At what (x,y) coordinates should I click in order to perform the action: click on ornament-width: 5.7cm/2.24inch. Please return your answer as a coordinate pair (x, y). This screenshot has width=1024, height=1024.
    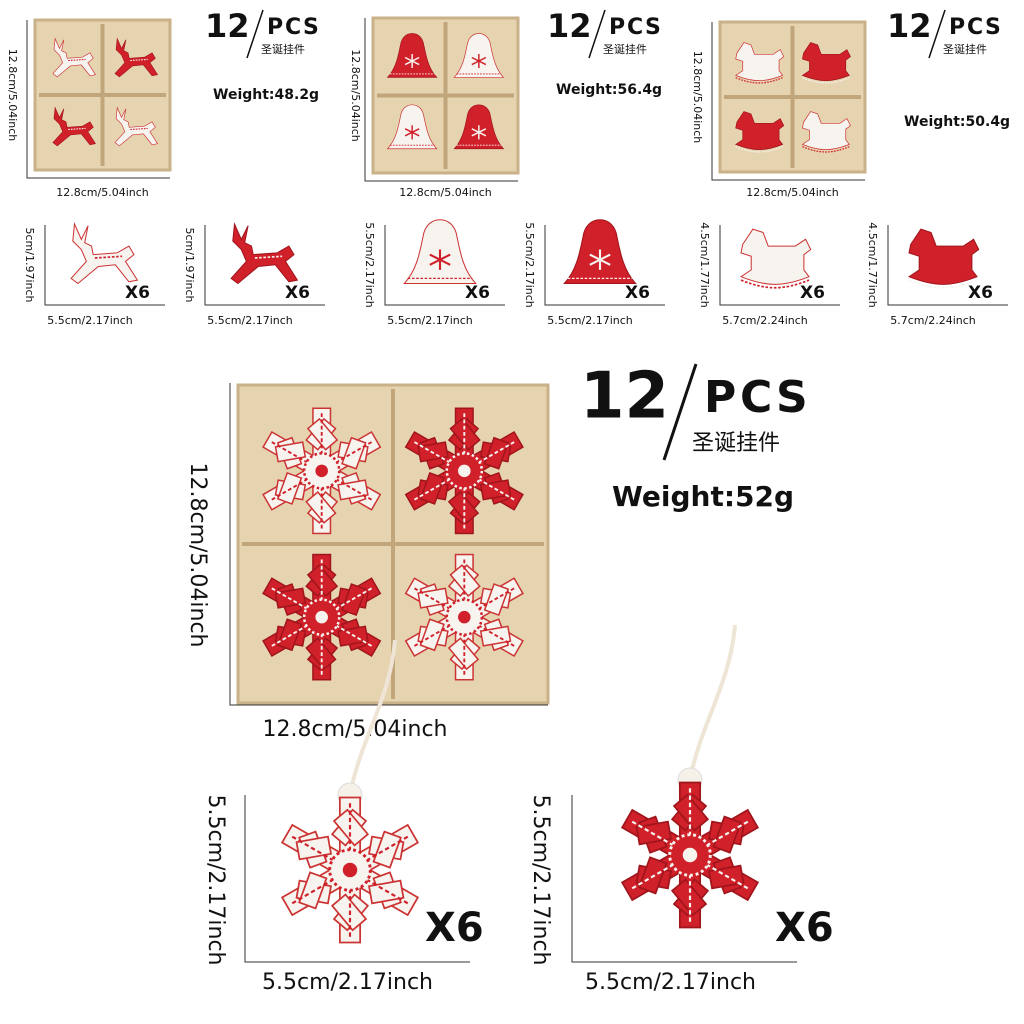
    Looking at the image, I should click on (765, 320).